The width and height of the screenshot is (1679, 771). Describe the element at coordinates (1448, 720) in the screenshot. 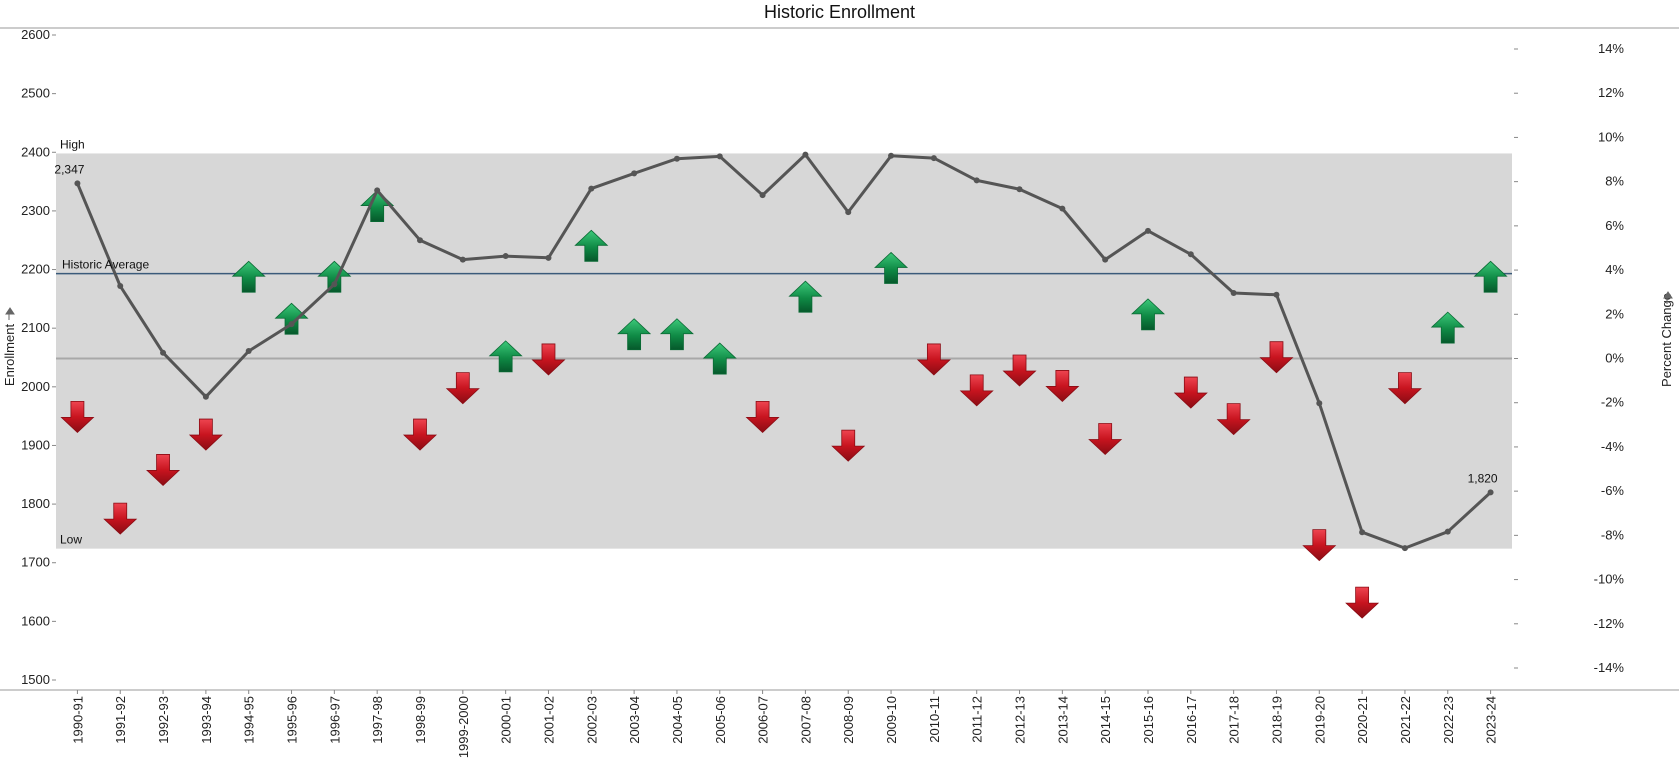

I see `x-tick-label: 2022-23` at that location.